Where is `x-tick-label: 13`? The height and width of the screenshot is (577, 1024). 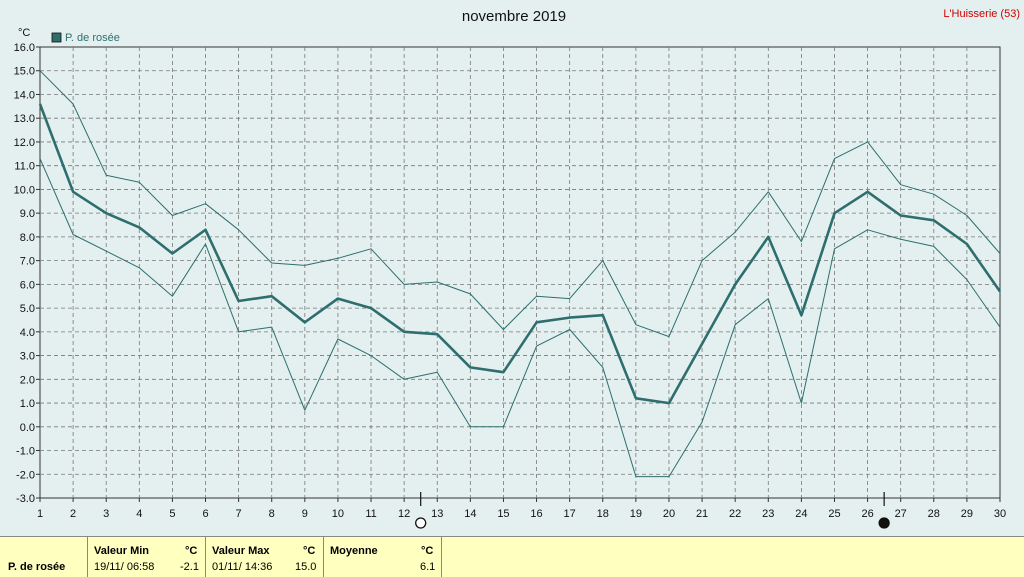
x-tick-label: 13 is located at coordinates (437, 514).